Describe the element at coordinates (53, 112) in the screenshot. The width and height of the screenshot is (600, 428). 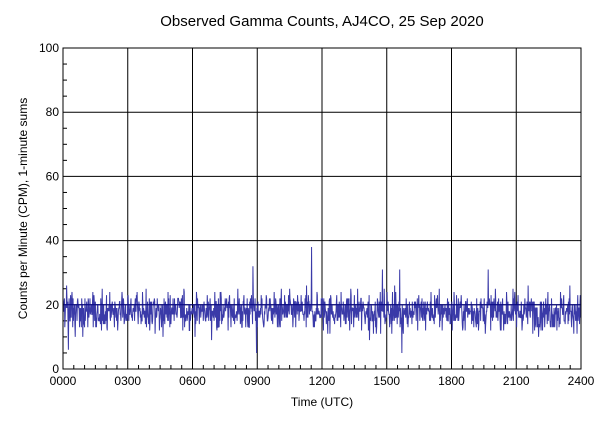
I see `y-tick-label: 80` at that location.